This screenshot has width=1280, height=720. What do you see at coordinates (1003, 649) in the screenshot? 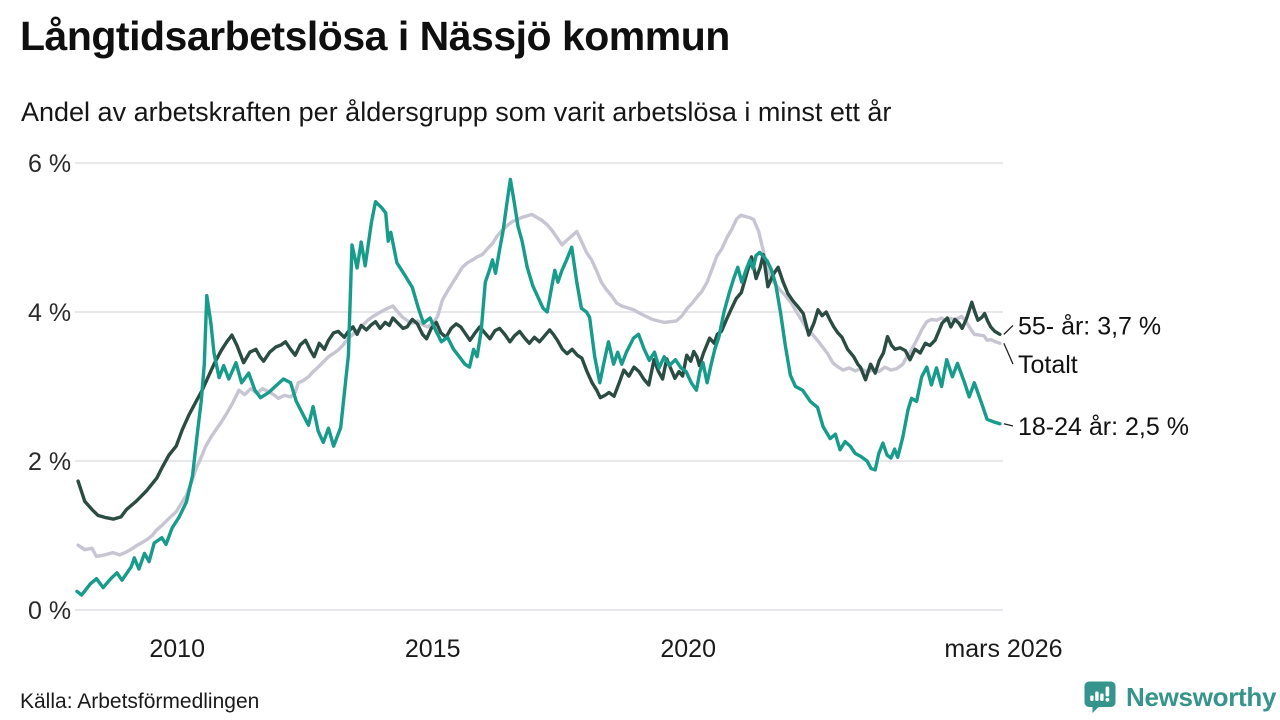
I see `x-axis-tick-label: mars 2026` at bounding box center [1003, 649].